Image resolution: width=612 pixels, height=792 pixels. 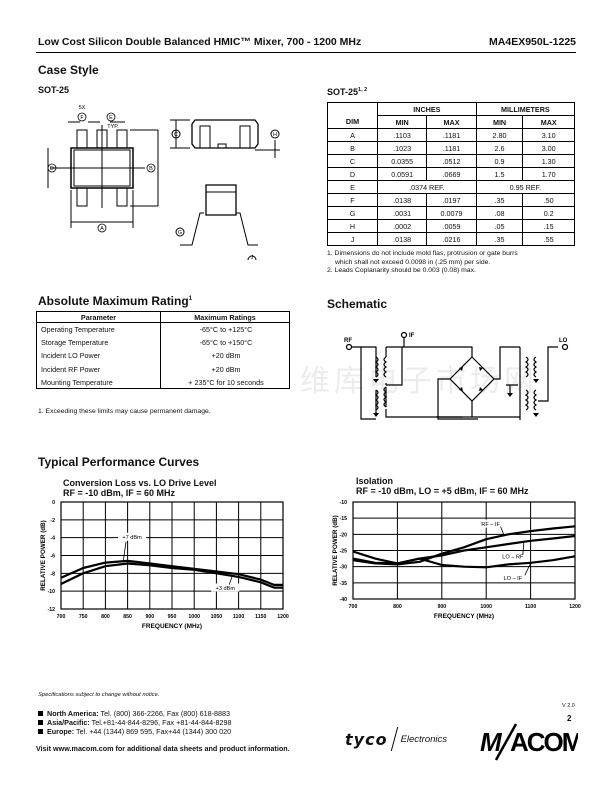 I want to click on dim-table-title-text: SOT-25, so click(x=343, y=92).